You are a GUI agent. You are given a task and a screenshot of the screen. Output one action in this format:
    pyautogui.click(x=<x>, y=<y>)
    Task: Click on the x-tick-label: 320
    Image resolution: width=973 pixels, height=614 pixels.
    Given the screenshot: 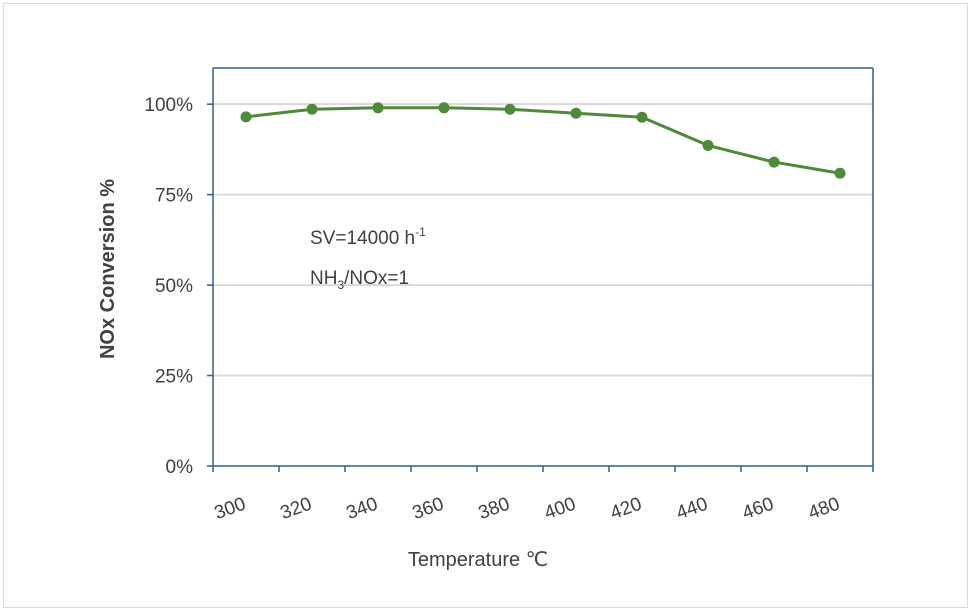 What is the action you would take?
    pyautogui.click(x=296, y=509)
    